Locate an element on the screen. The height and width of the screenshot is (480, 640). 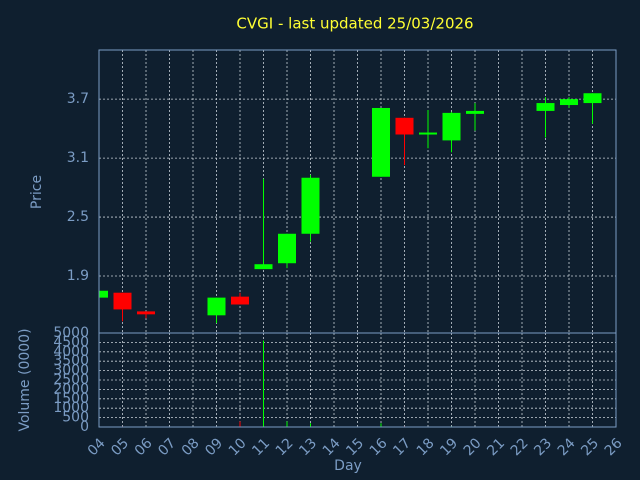
y-tick-label: 2.5 is located at coordinates (78, 217).